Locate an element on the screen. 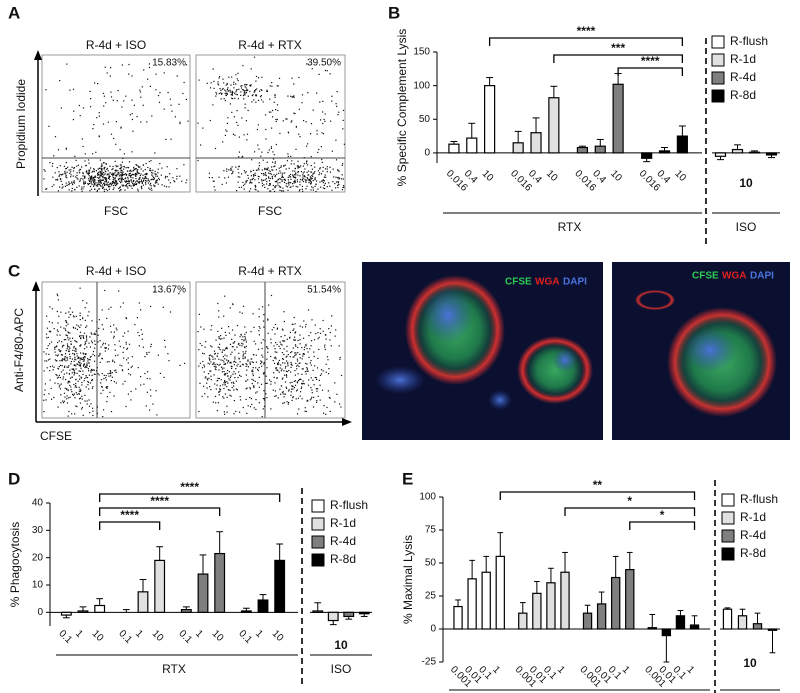  nucleus is located at coordinates (400, 380).